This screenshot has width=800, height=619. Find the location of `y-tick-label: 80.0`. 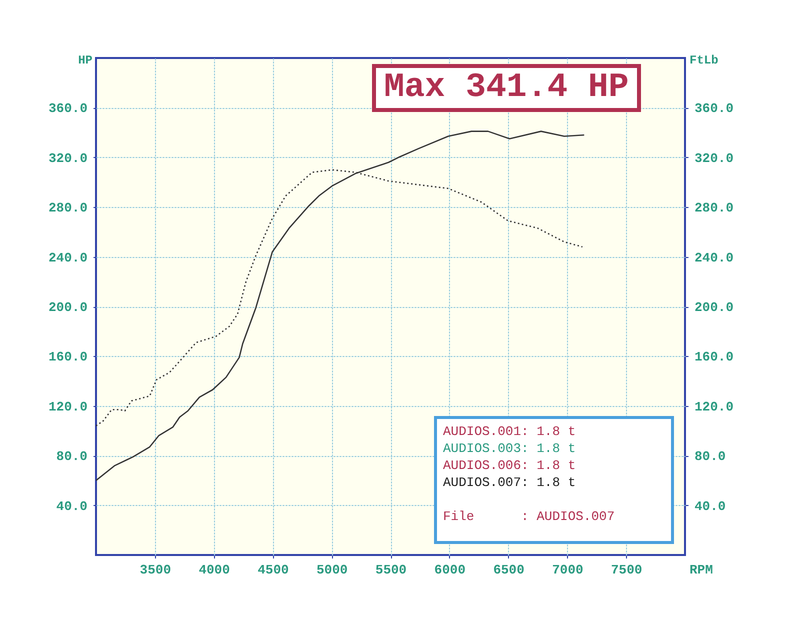

y-tick-label: 80.0 is located at coordinates (72, 456).